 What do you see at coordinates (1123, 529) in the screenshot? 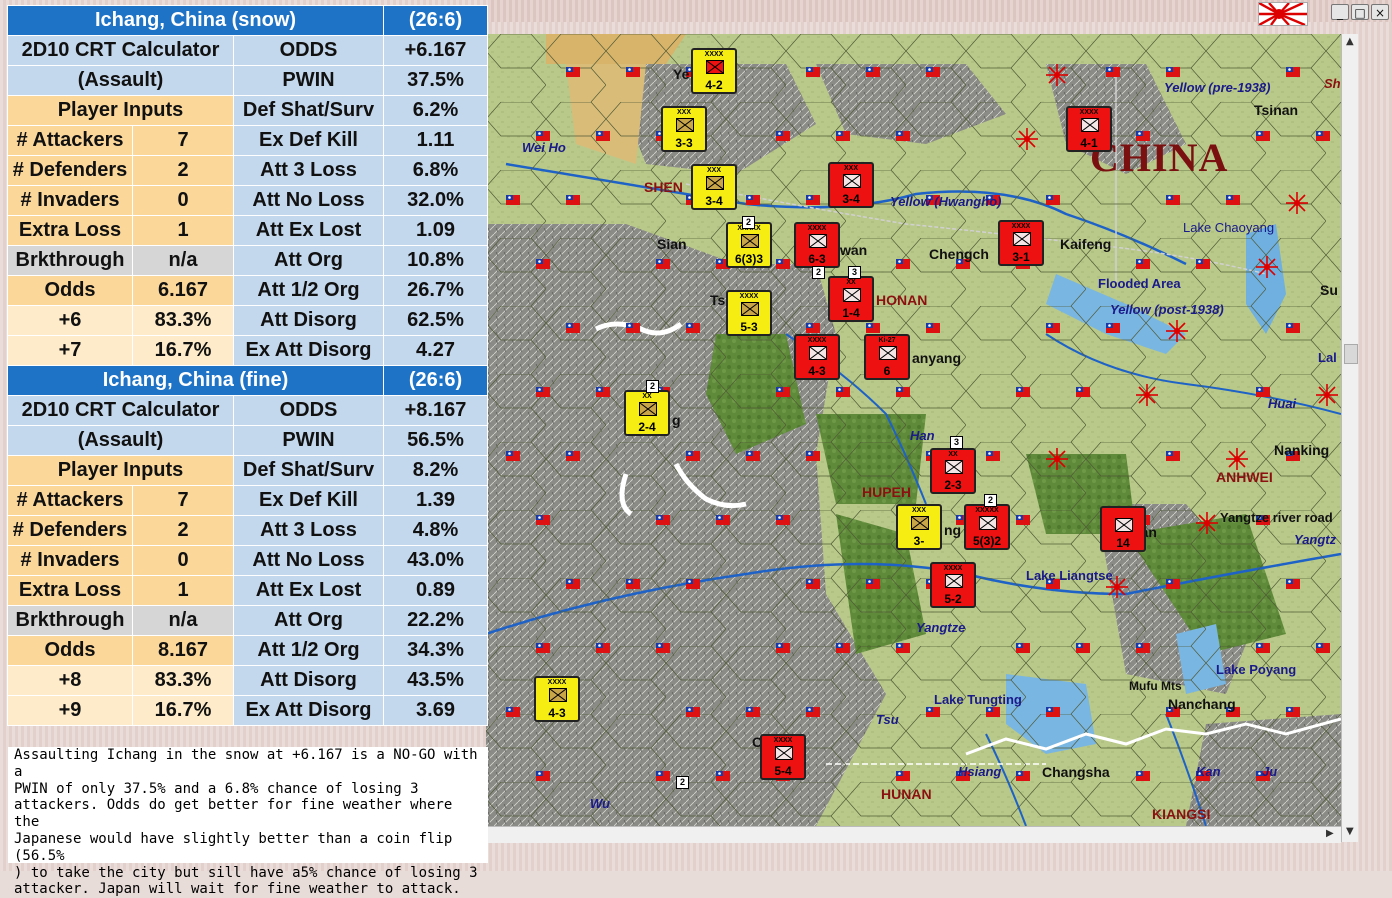
I see `unit-counter: 14` at bounding box center [1123, 529].